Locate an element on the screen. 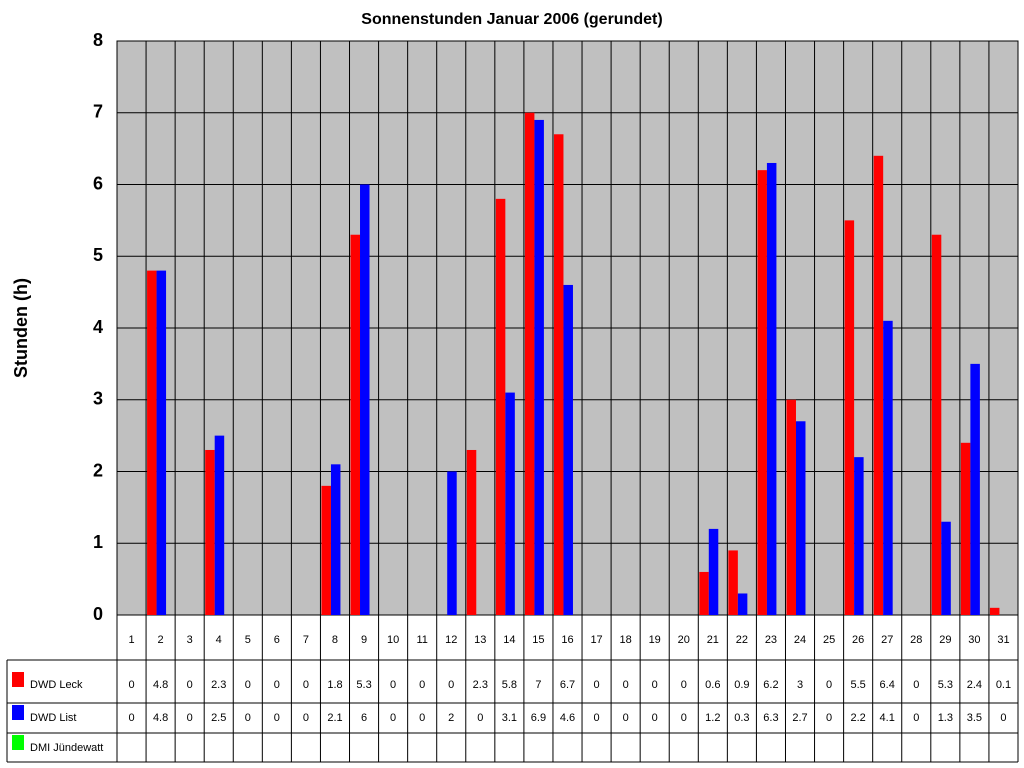  x-tick-label: 10 is located at coordinates (393, 640).